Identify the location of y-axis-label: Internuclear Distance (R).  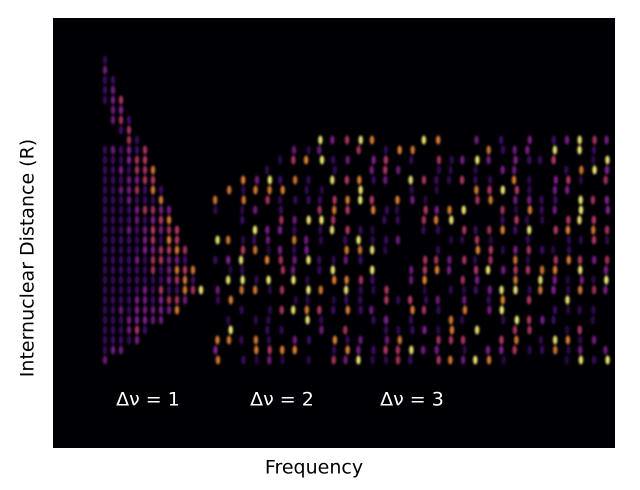
(28, 258).